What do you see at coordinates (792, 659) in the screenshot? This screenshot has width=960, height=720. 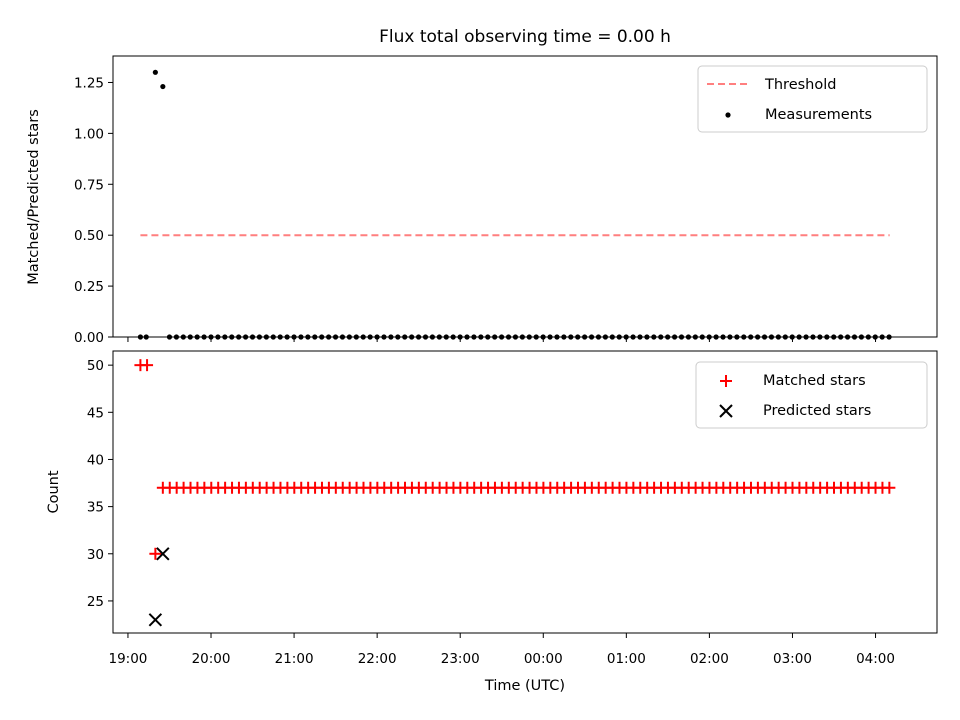 I see `x-tick-label: 03:00` at bounding box center [792, 659].